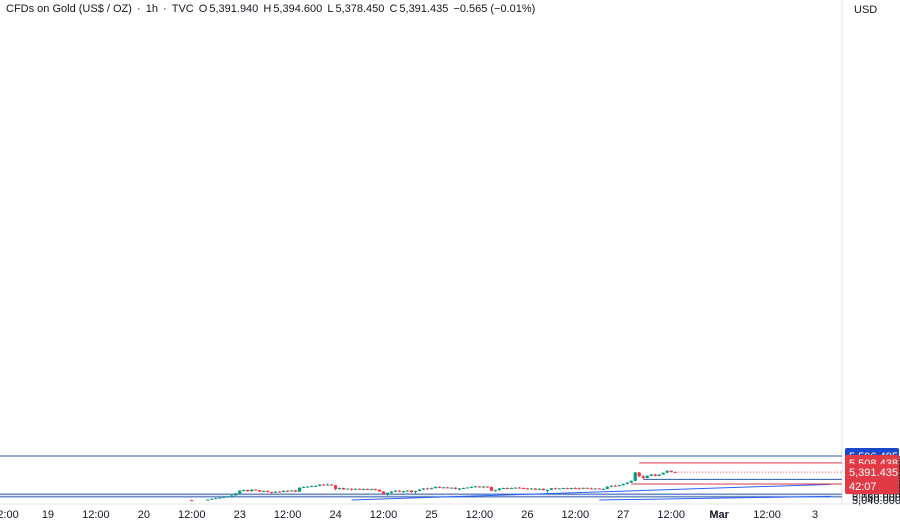 This screenshot has width=900, height=524. I want to click on currency-label: USD, so click(865, 10).